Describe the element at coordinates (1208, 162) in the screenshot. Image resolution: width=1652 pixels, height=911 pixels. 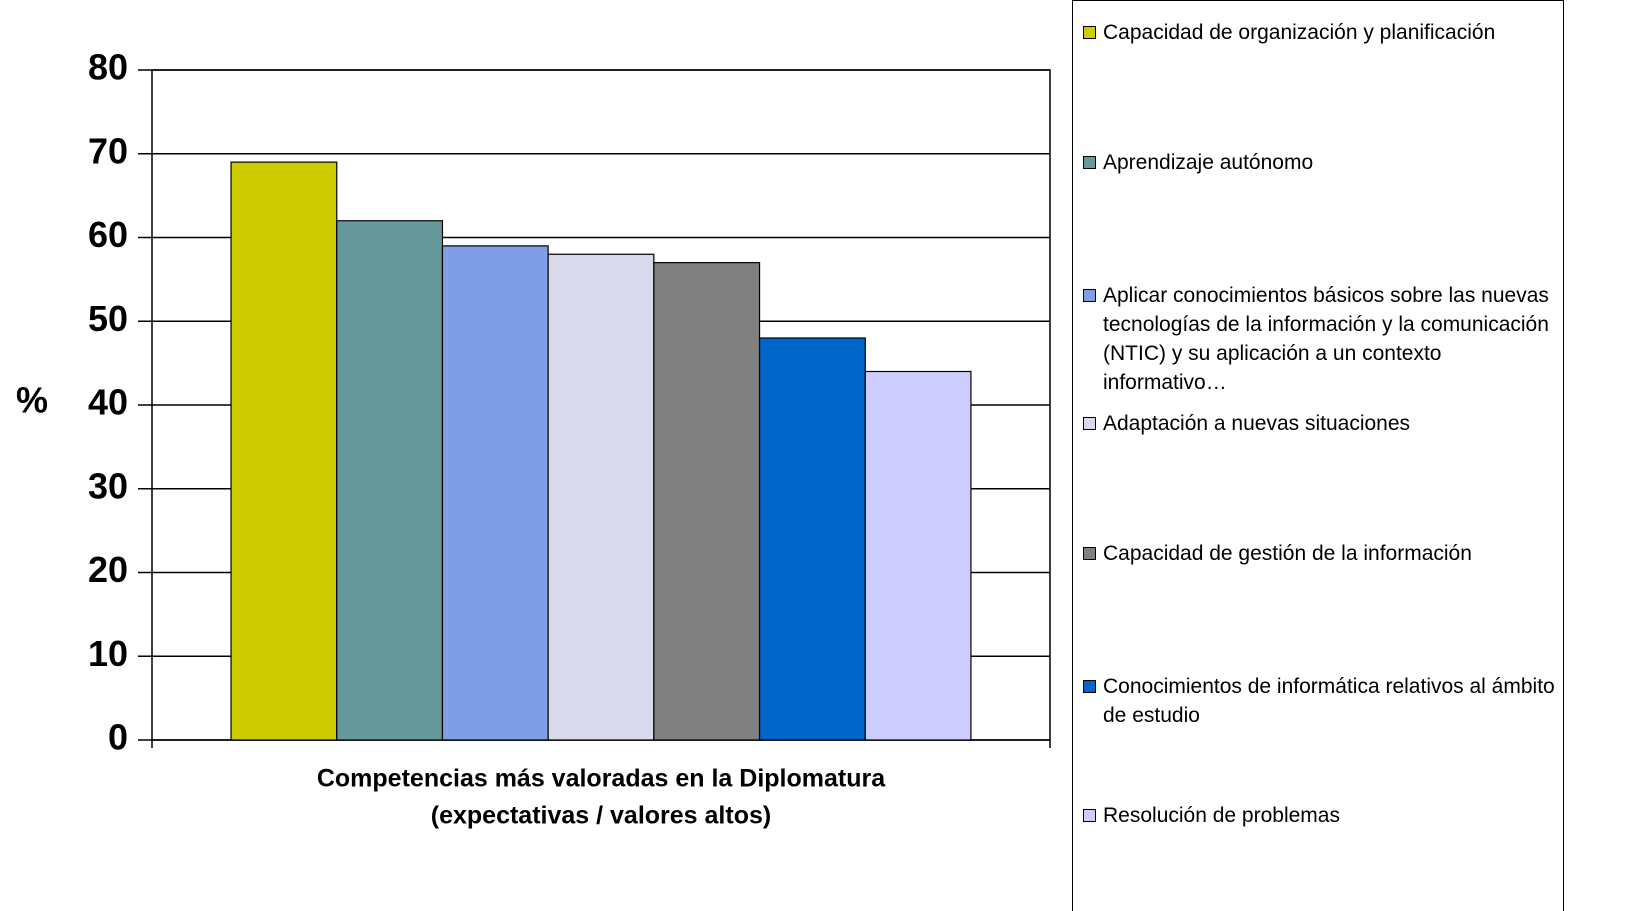
I see `legend-label: Aprendizaje autónomo` at that location.